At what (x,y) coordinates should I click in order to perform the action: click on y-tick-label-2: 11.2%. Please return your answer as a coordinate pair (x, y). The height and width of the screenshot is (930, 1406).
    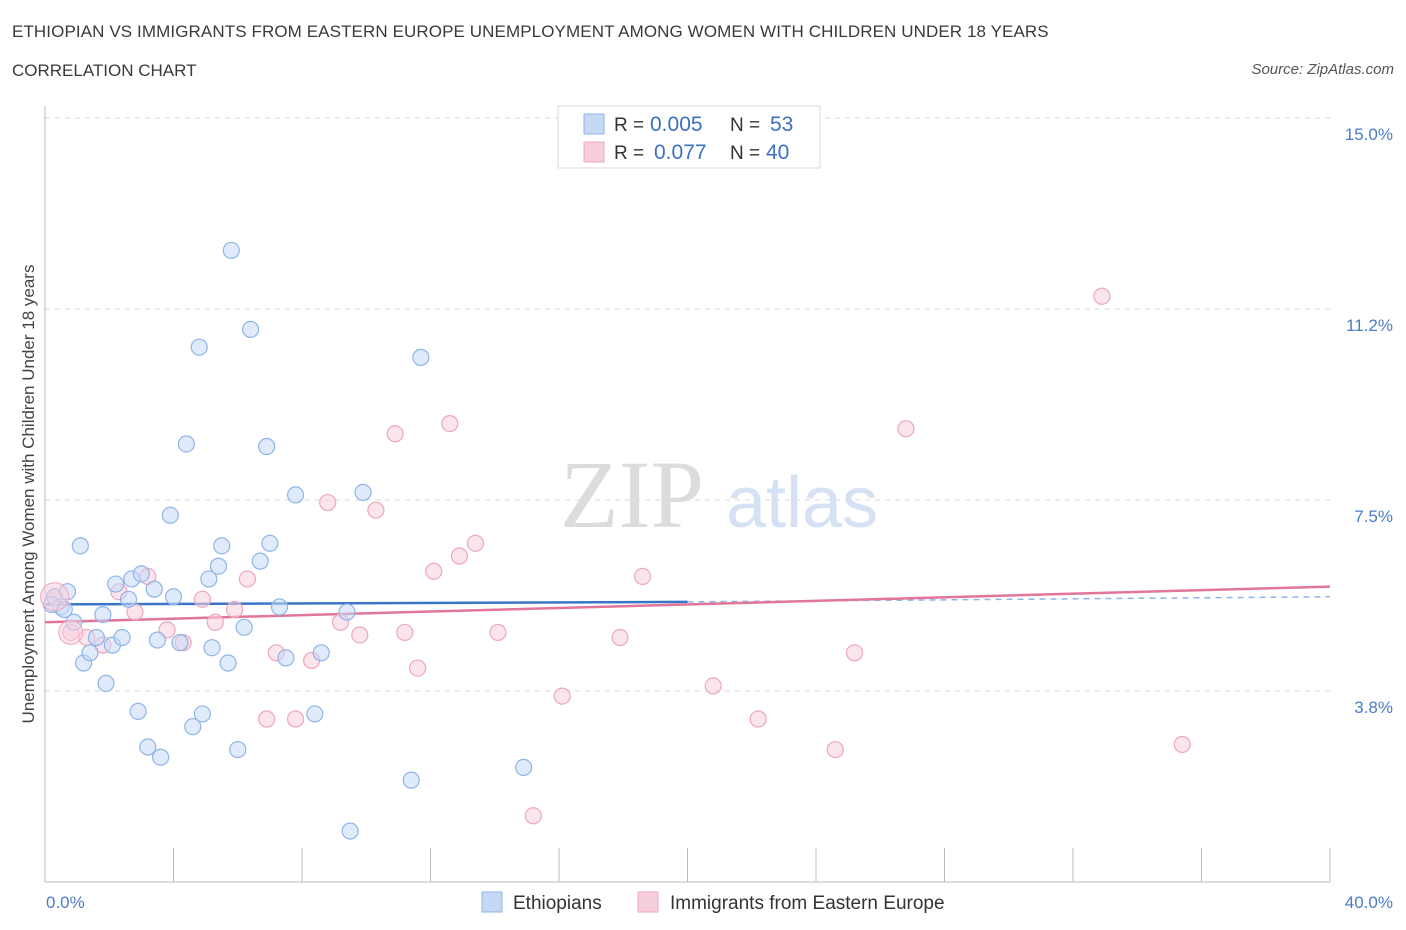
    Looking at the image, I should click on (1369, 325).